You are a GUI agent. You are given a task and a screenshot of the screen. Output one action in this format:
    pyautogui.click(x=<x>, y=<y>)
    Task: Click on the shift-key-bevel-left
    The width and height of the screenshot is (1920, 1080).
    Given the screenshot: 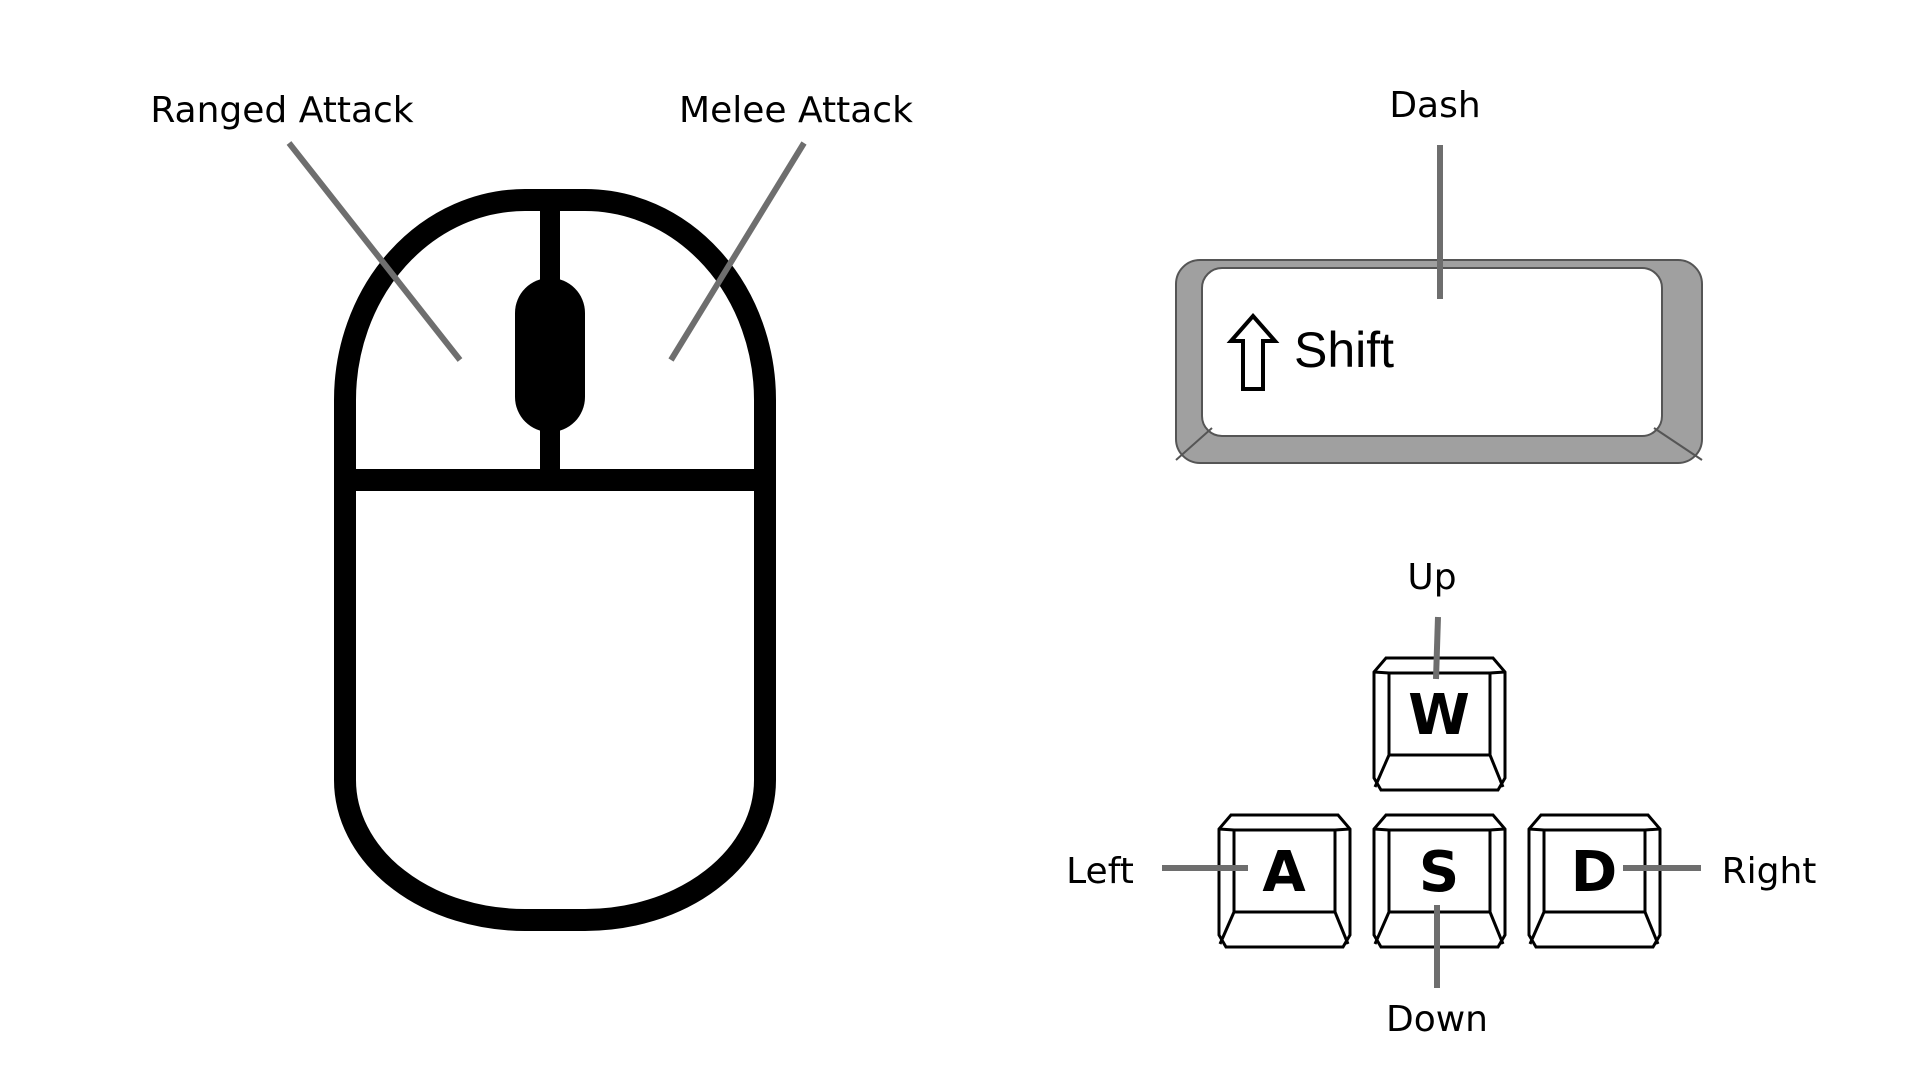 What is the action you would take?
    pyautogui.click(x=1194, y=444)
    